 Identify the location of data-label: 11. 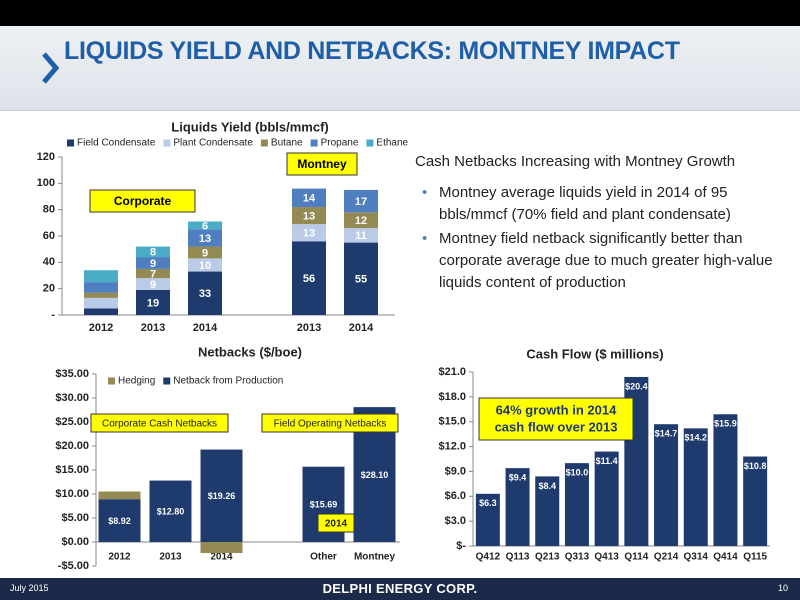
(361, 236).